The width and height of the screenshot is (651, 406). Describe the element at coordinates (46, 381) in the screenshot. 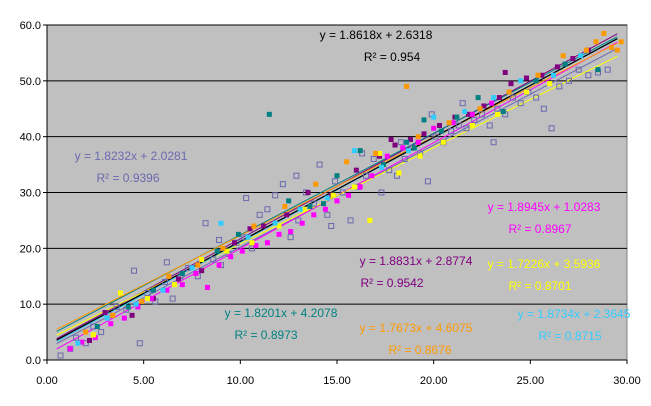

I see `x-tick-label: 0.00` at that location.